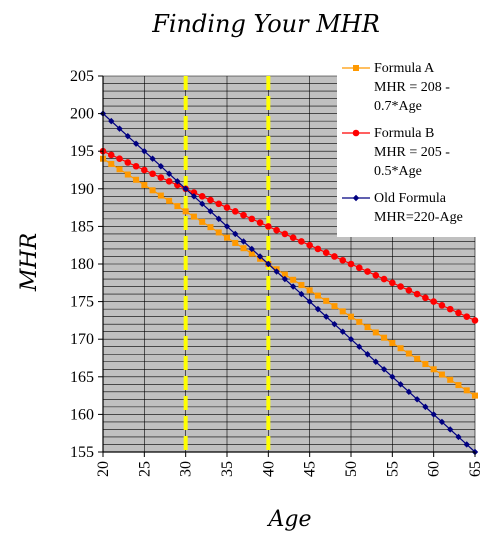 This screenshot has width=496, height=542. What do you see at coordinates (404, 68) in the screenshot?
I see `legend-label: Formula A` at bounding box center [404, 68].